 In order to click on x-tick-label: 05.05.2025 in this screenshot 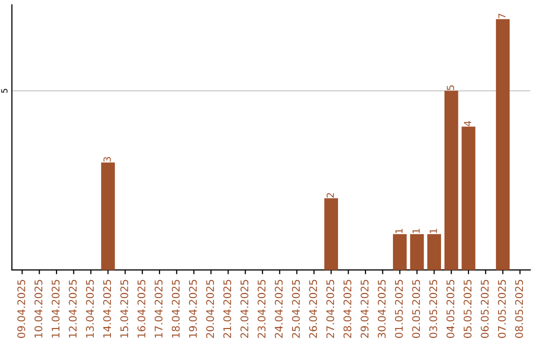, I will do `click(468, 309)`.